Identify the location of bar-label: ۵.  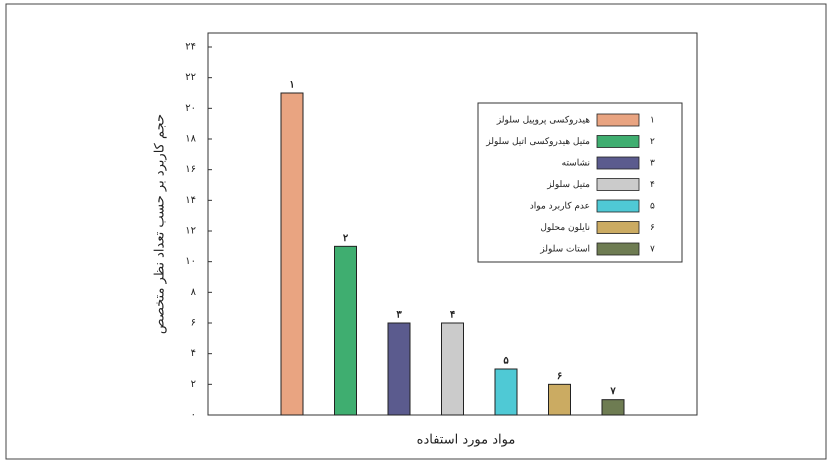
(506, 361).